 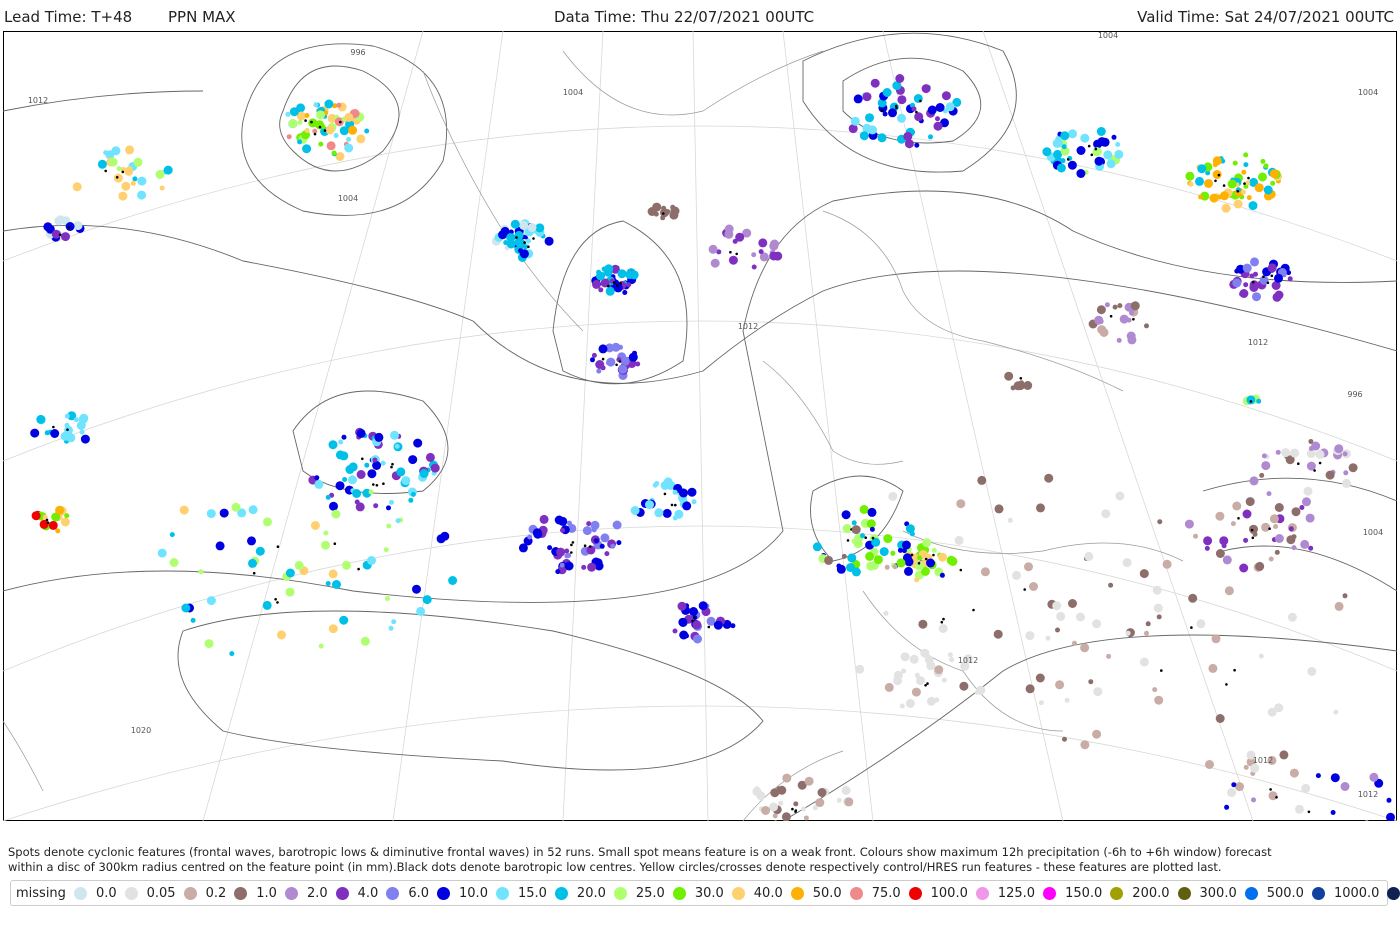 I want to click on legend-item: 50.0, so click(x=838, y=893).